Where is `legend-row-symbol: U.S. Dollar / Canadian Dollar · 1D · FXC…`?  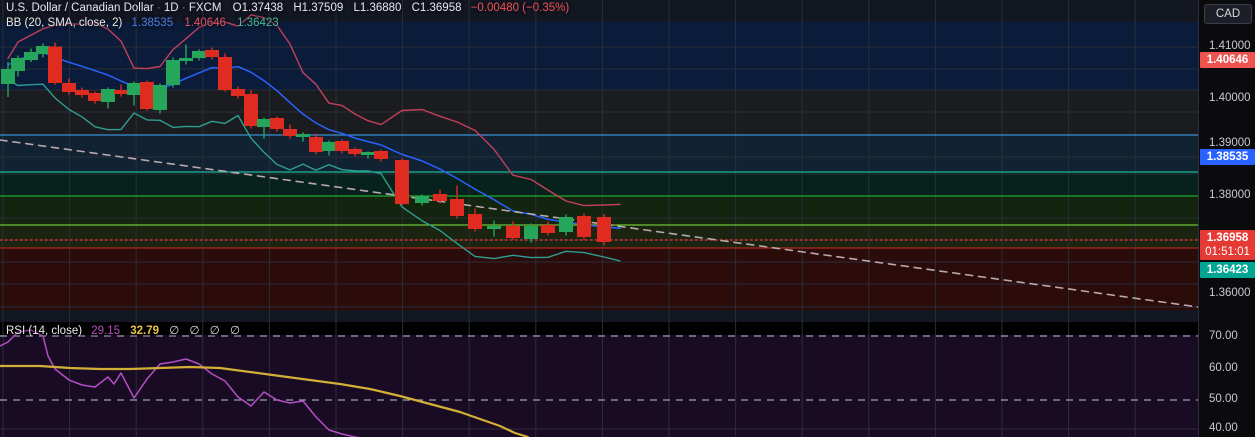
legend-row-symbol: U.S. Dollar / Canadian Dollar · 1D · FXC… is located at coordinates (287, 8).